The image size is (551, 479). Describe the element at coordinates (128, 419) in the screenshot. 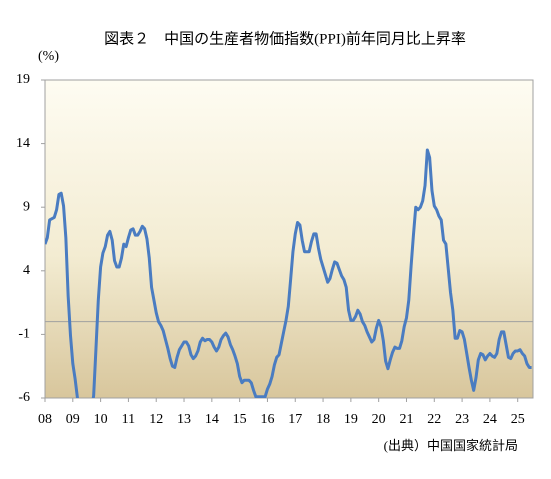

I see `x-tick-label: 11` at that location.